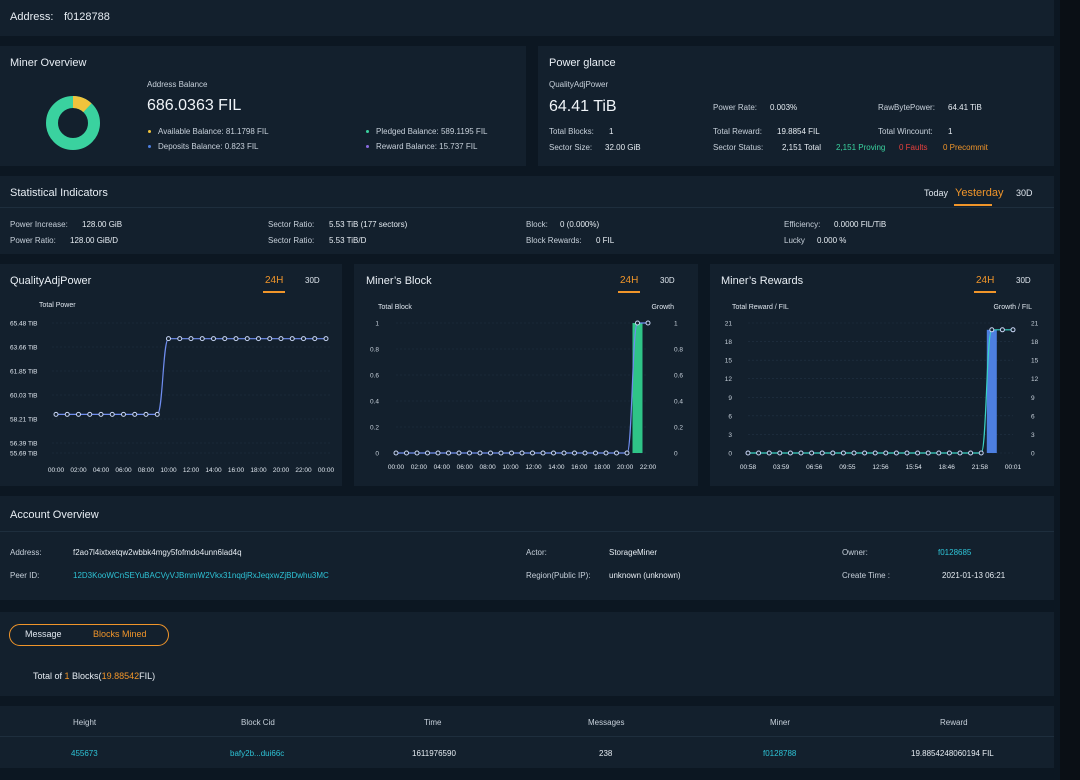  I want to click on qap-label: QualityAdjPower, so click(579, 84).